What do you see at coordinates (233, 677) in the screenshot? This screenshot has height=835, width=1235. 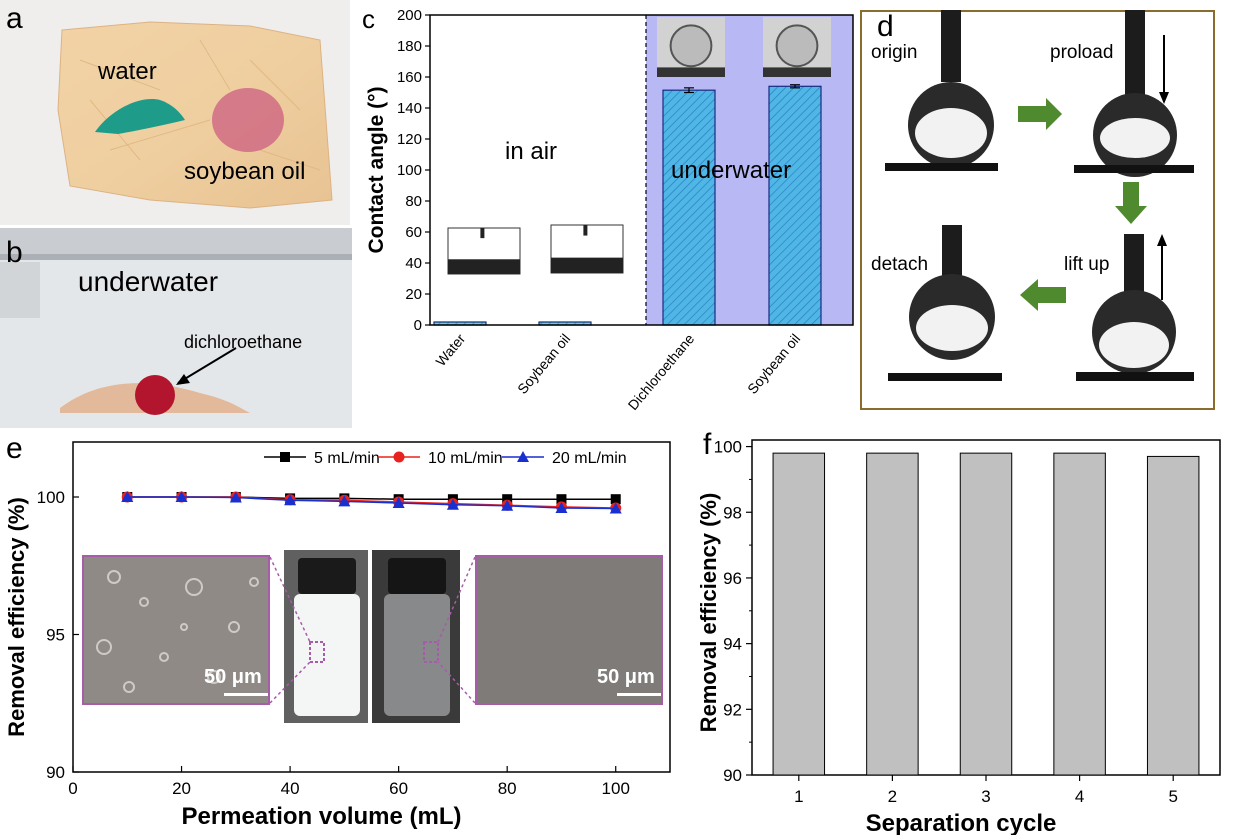 I see `micrograph-feed-scale: 50 μm` at bounding box center [233, 677].